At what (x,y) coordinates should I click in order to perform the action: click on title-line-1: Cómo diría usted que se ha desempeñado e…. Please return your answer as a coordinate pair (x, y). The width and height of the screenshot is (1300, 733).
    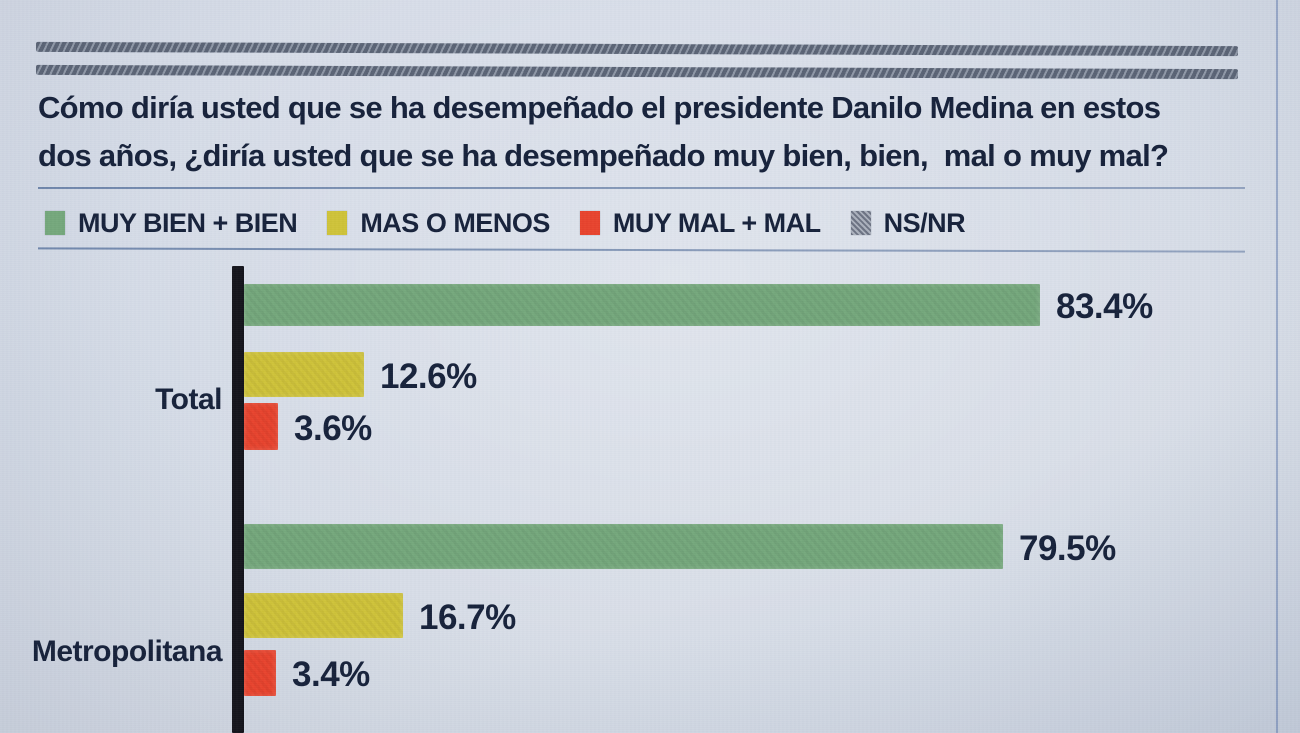
    Looking at the image, I should click on (599, 107).